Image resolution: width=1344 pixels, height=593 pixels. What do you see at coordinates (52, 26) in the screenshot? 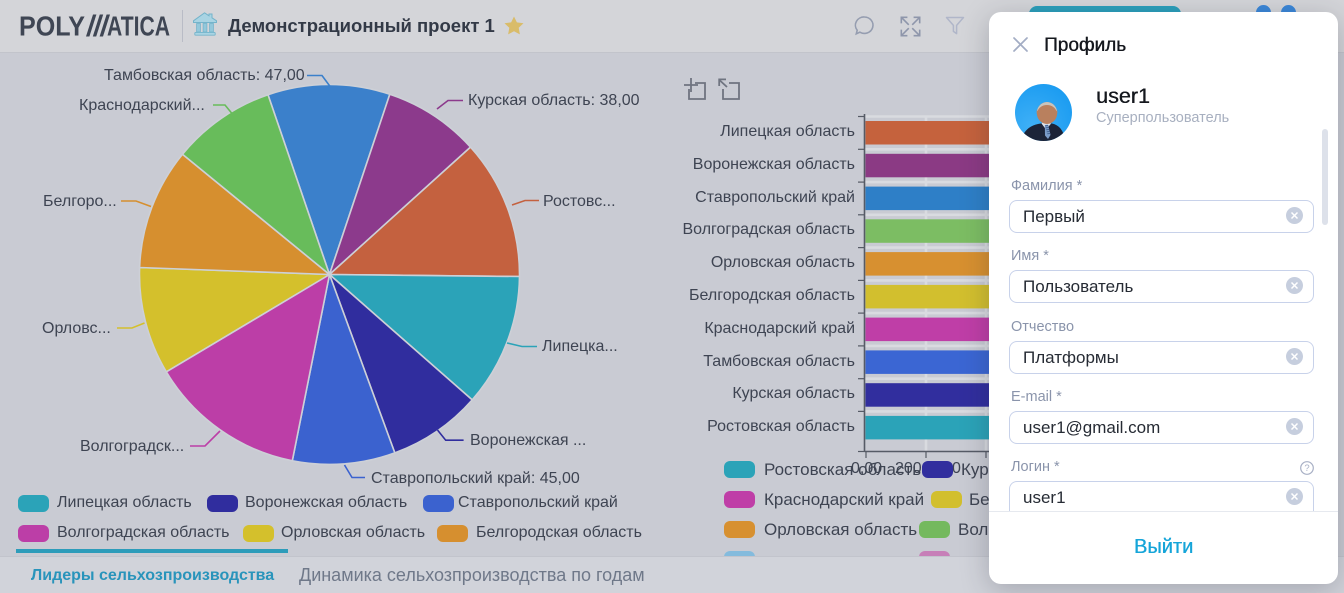
I see `svg-text: POLY` at bounding box center [52, 26].